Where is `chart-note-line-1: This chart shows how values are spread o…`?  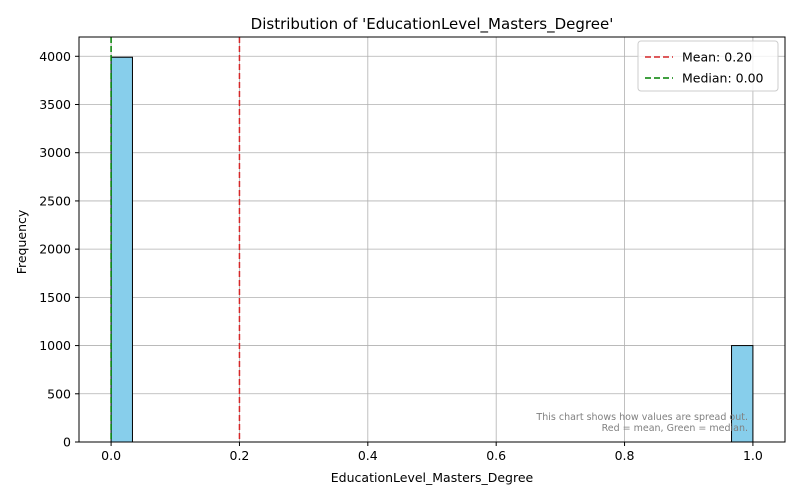
chart-note-line-1: This chart shows how values are spread o… is located at coordinates (641, 417).